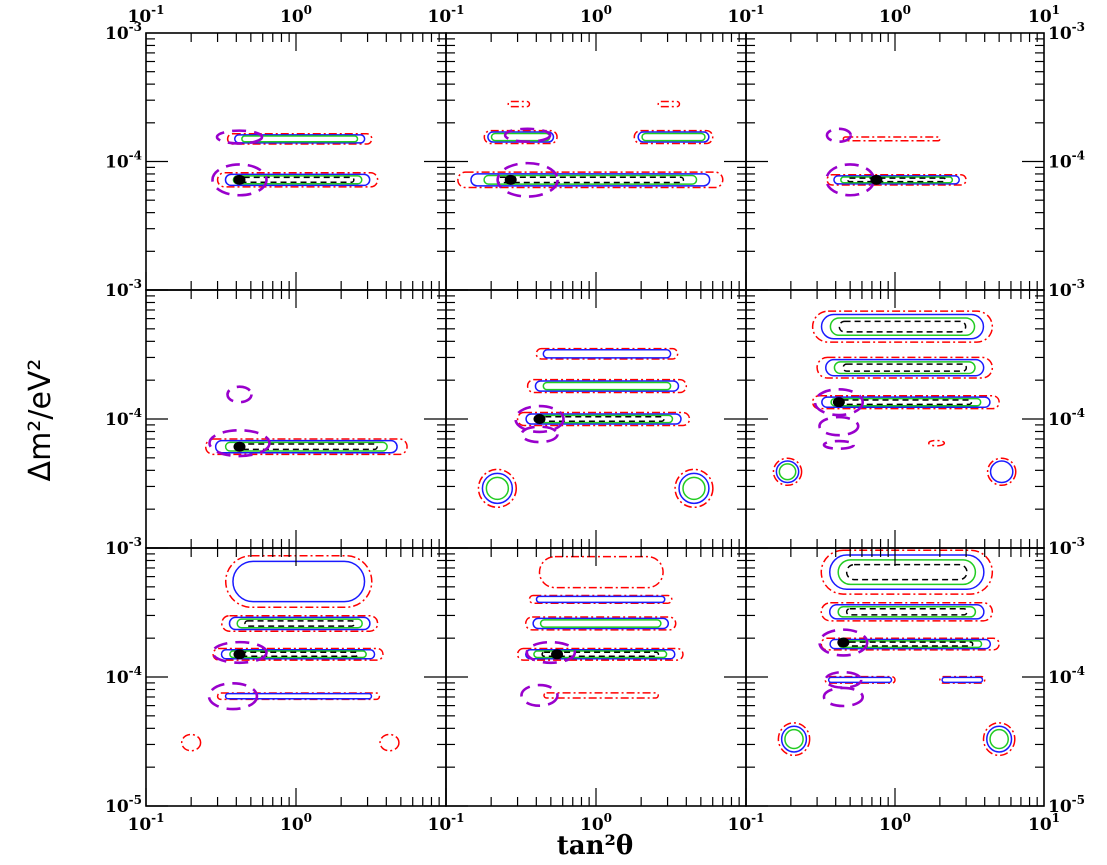 The height and width of the screenshot is (865, 1107). I want to click on contour-island-middle, so click(794, 739).